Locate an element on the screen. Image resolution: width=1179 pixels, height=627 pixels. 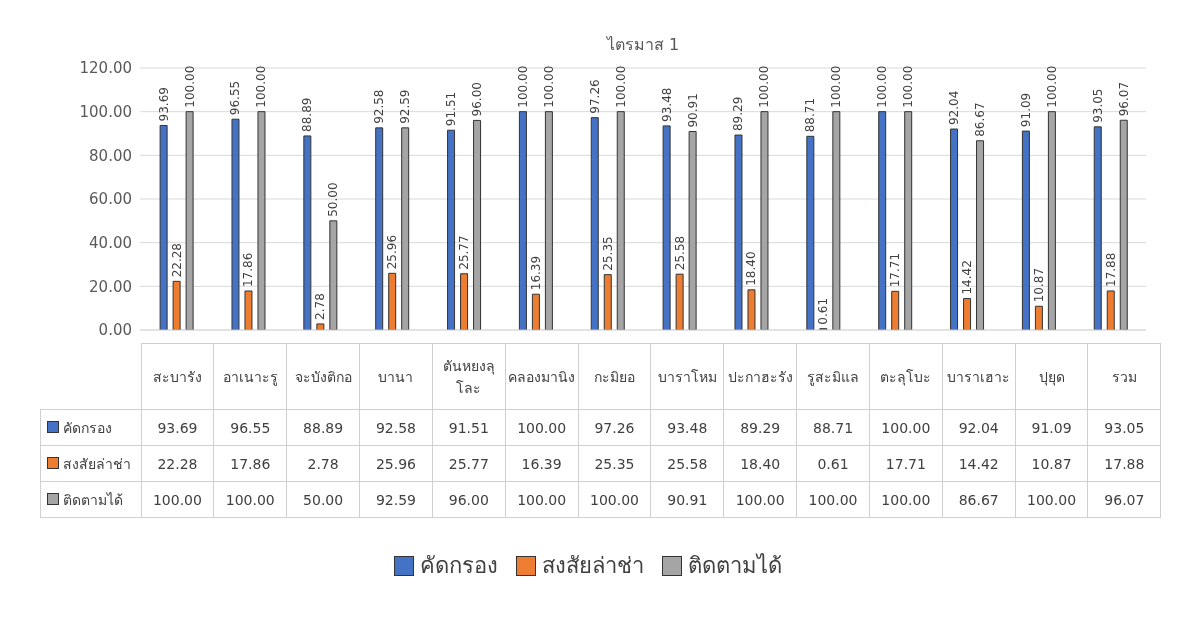
text: 93.69 is located at coordinates (163, 104).